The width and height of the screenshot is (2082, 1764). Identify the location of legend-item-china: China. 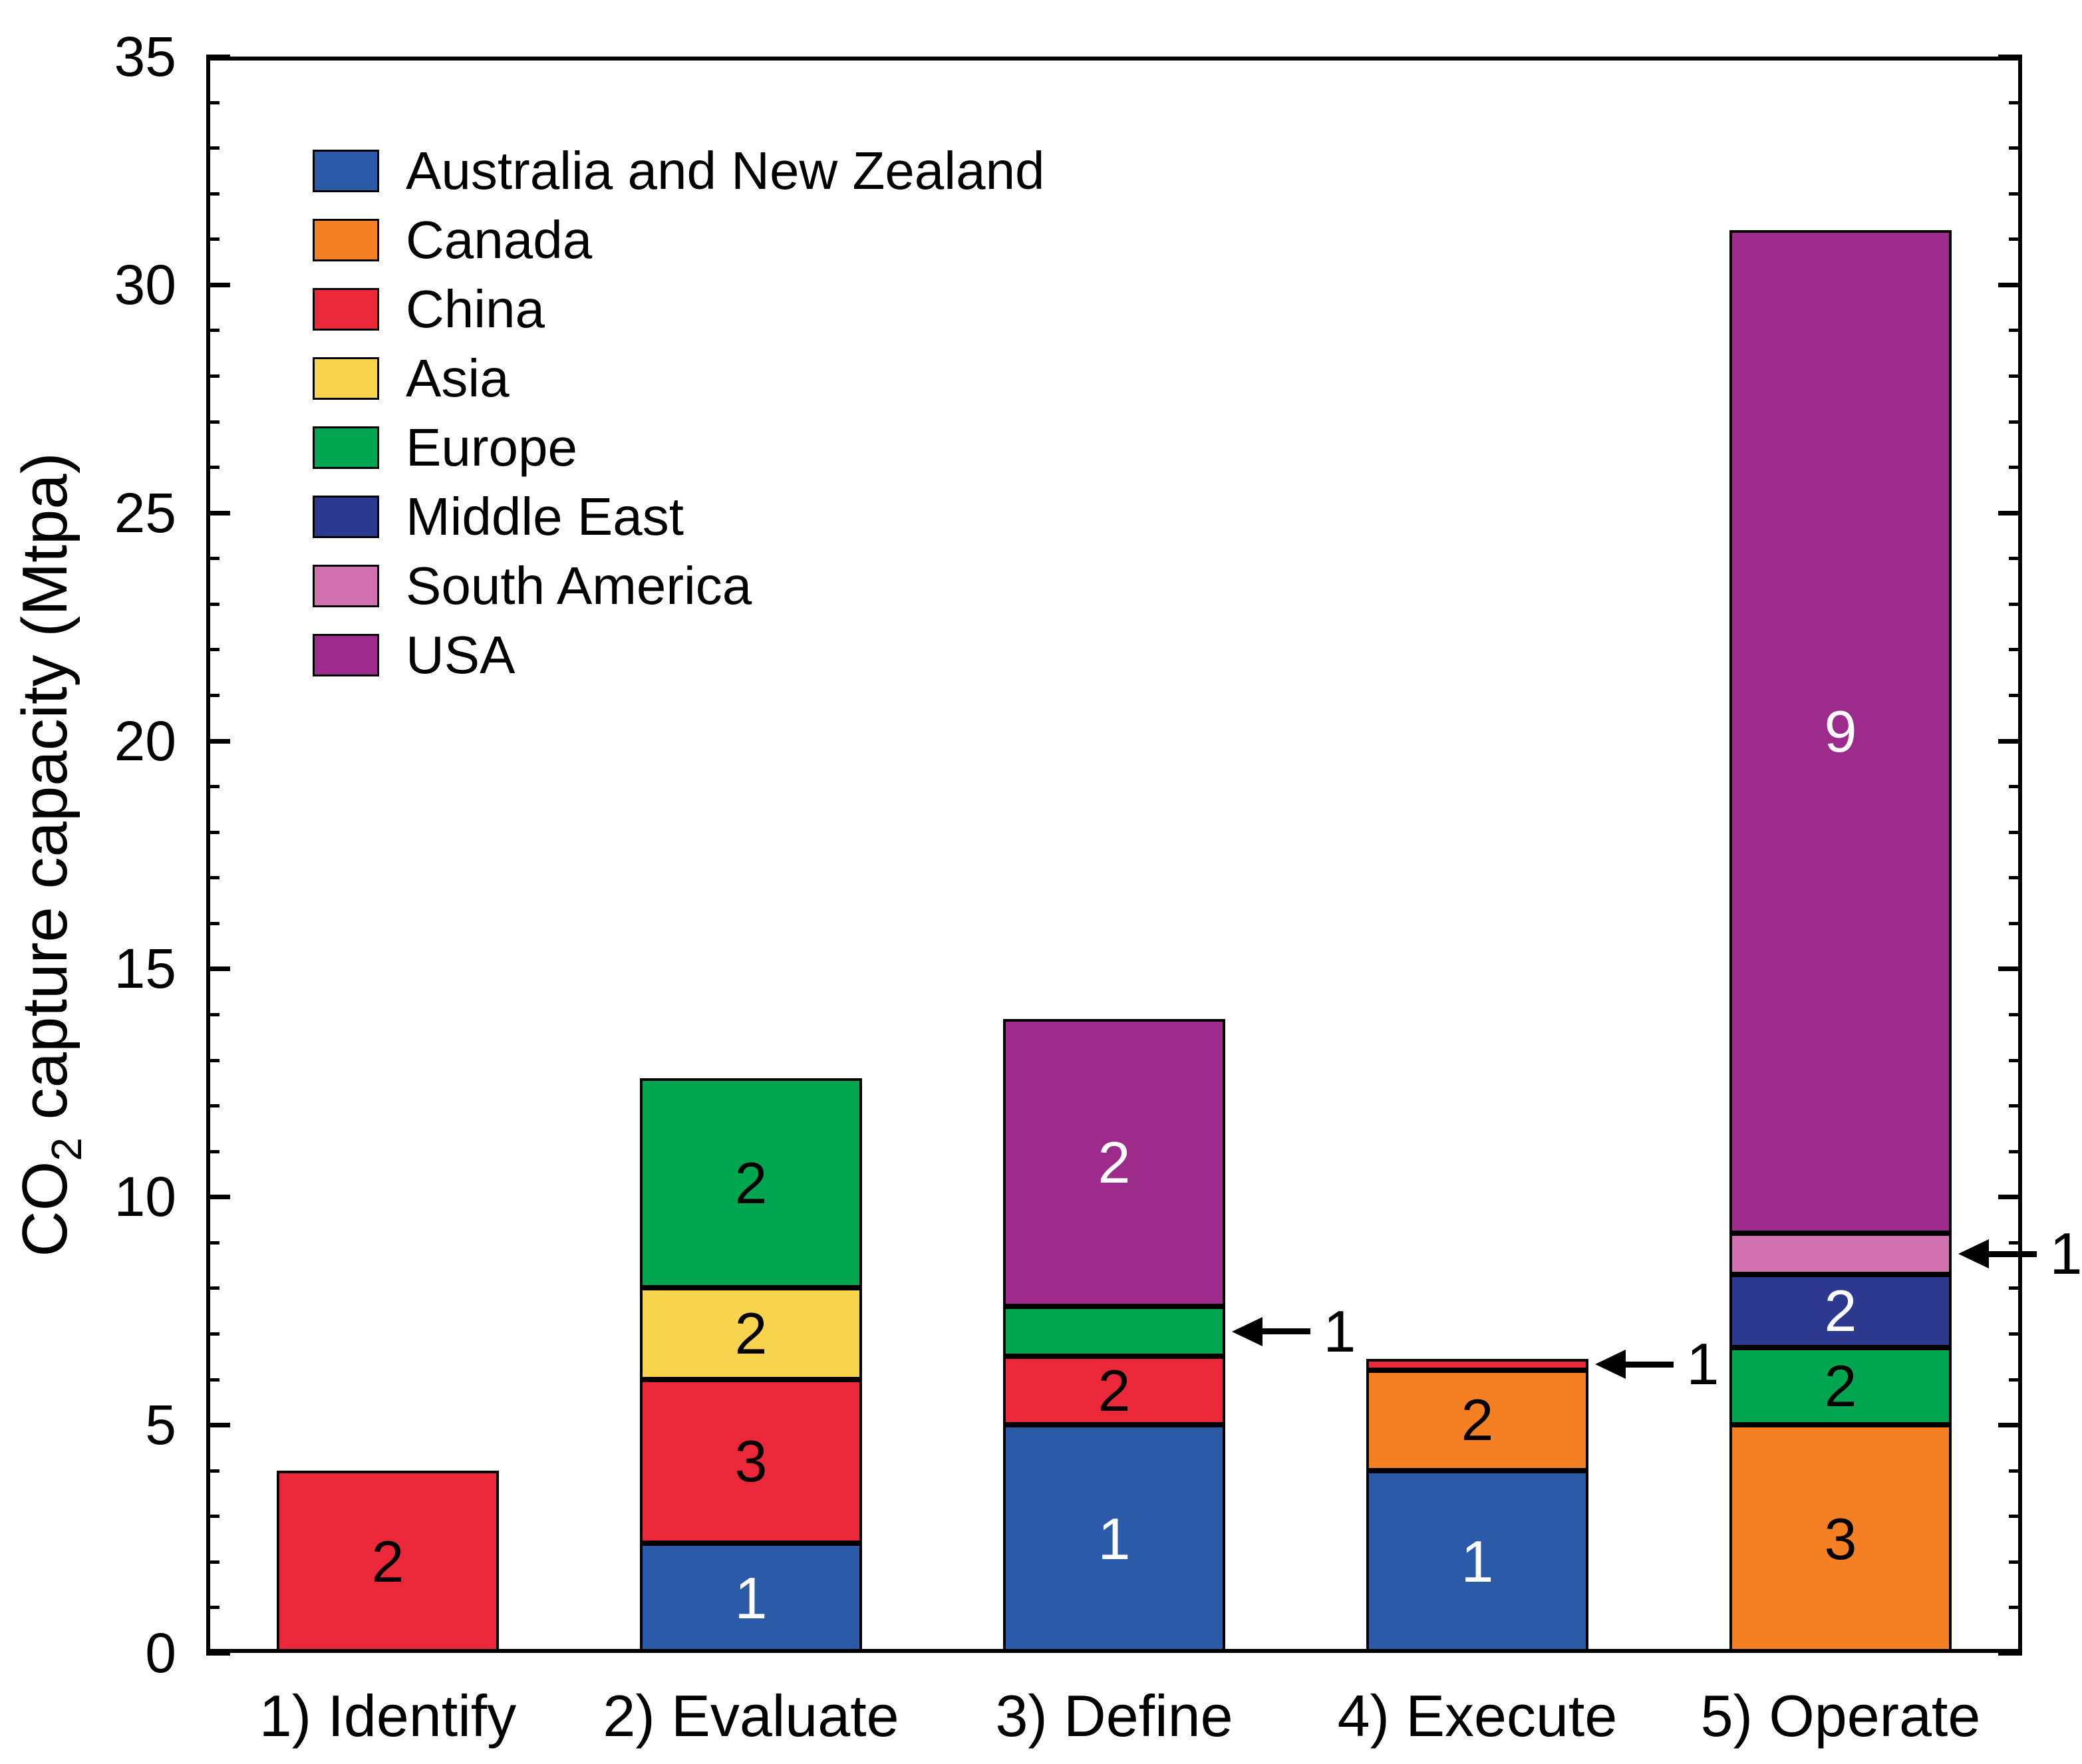
(679, 309).